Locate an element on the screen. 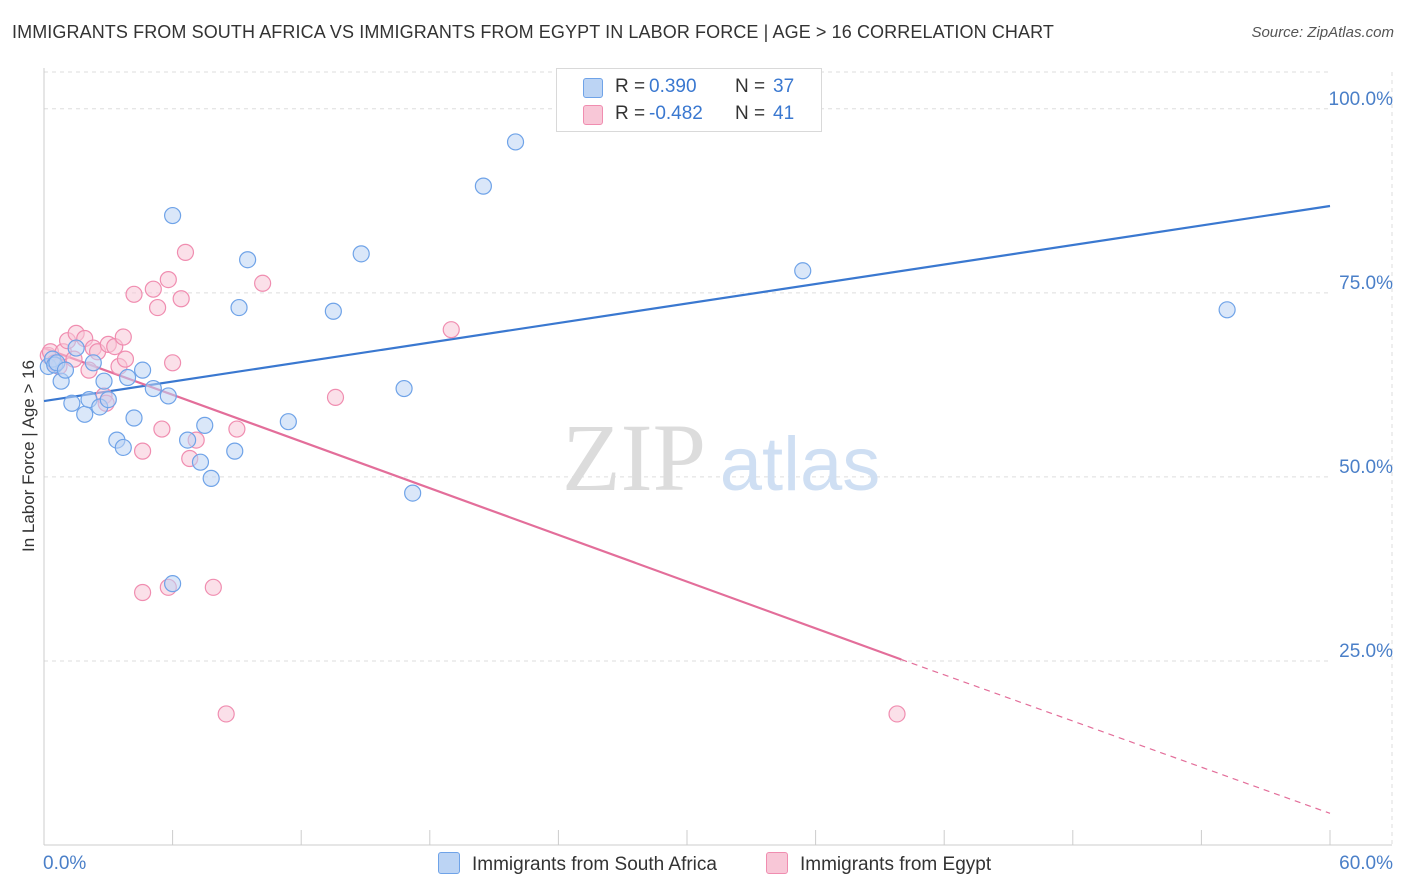 This screenshot has width=1406, height=892. bottom-legend-egypt: Immigrants from Egypt is located at coordinates (878, 864).